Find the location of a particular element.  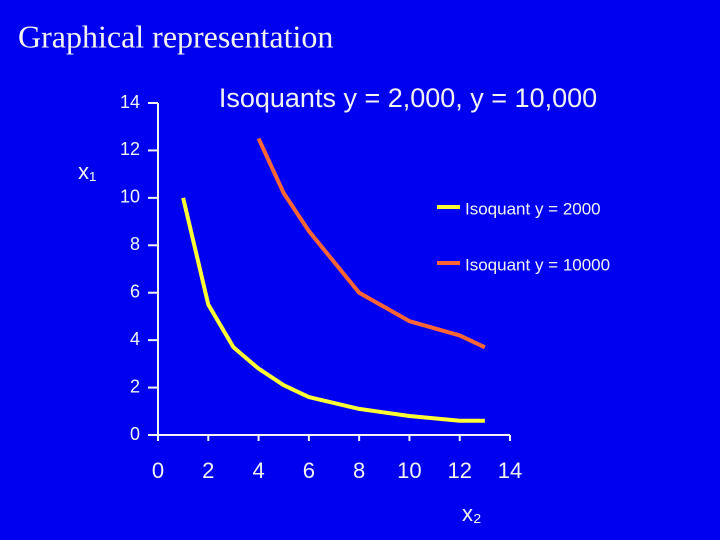

x-tick-label: 4 is located at coordinates (258, 470).